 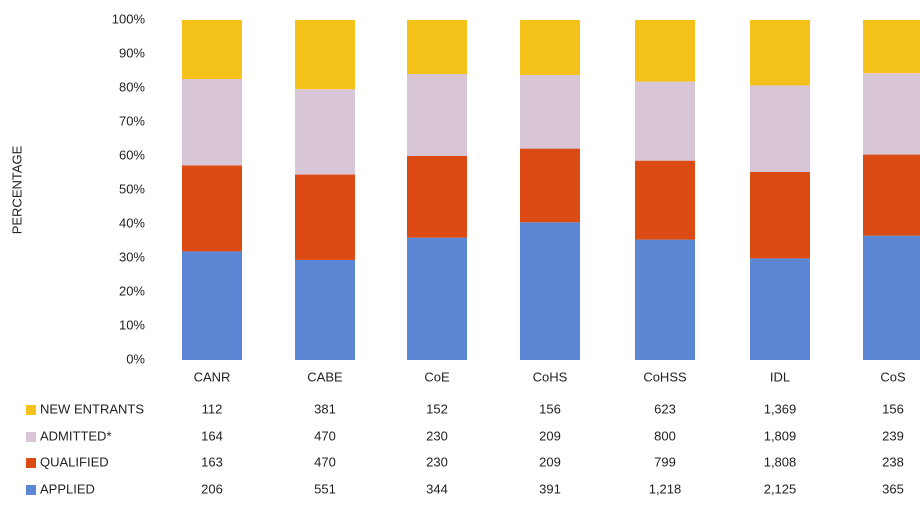 What do you see at coordinates (437, 488) in the screenshot?
I see `table-cell: 344` at bounding box center [437, 488].